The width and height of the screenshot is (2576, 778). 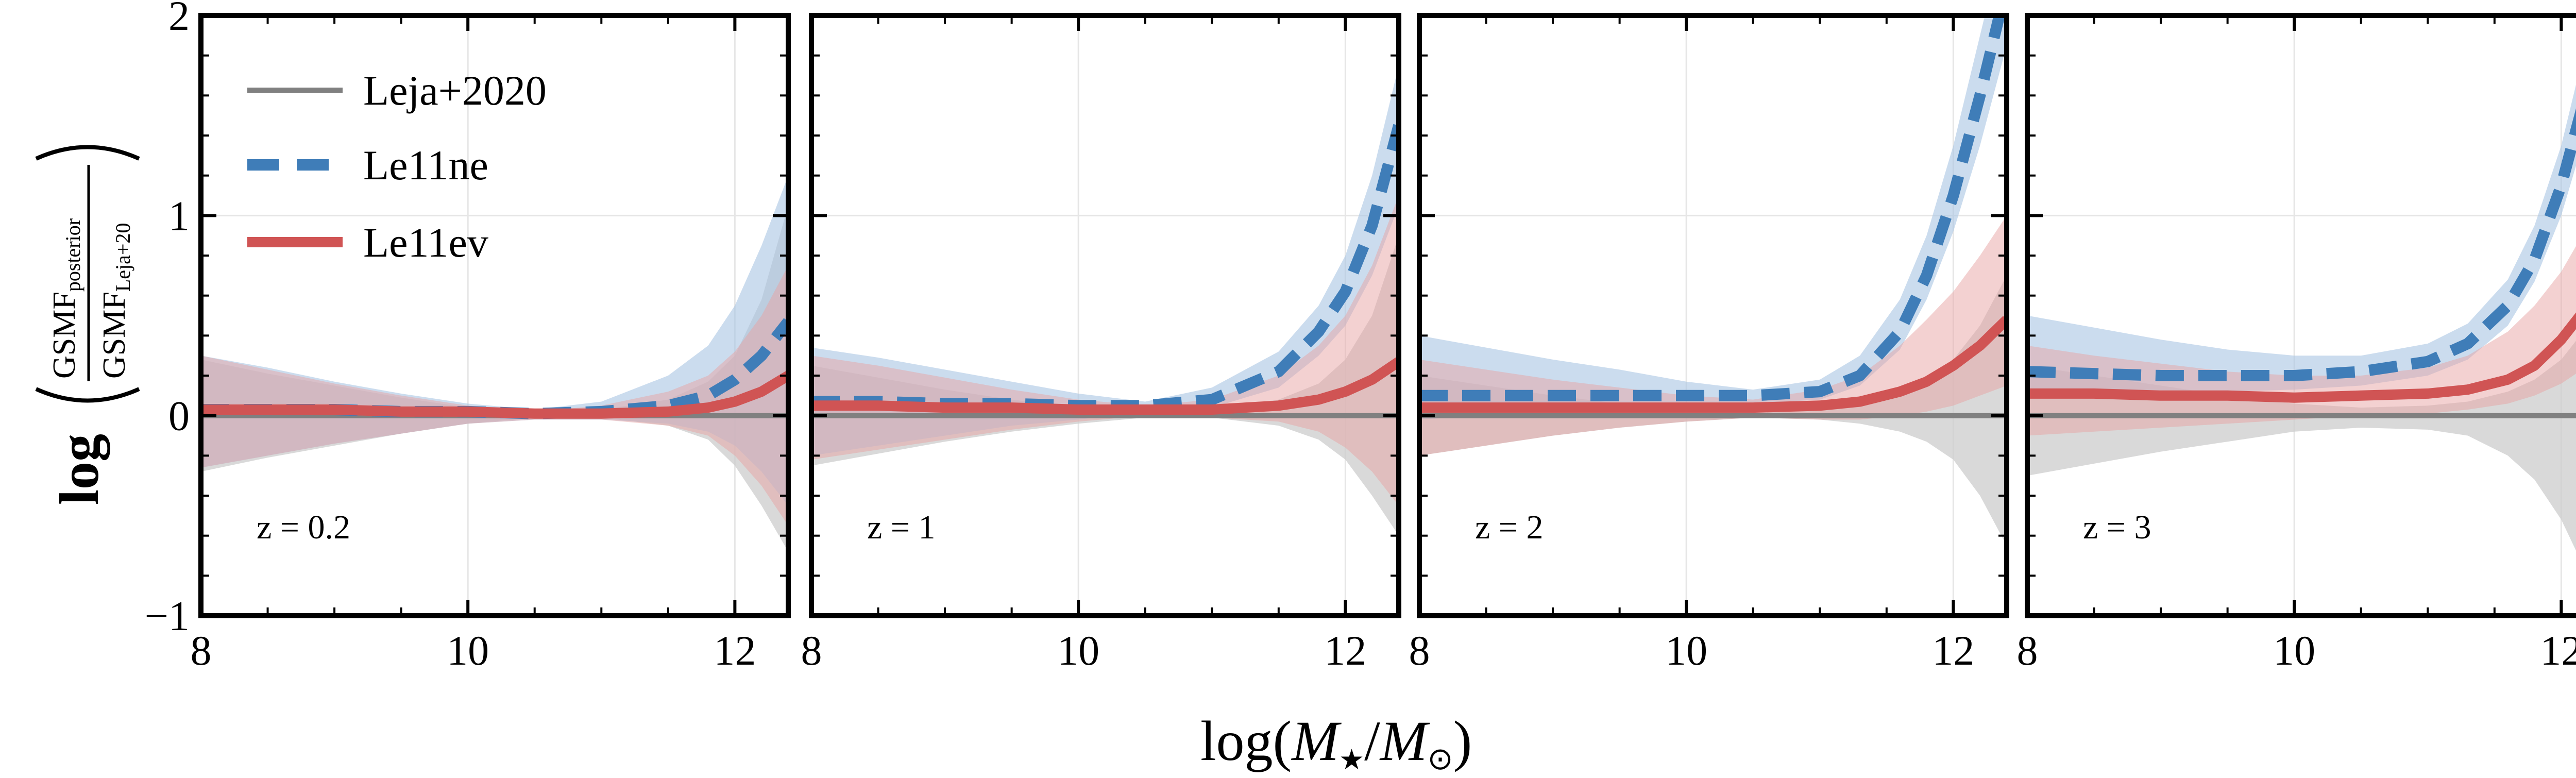 What do you see at coordinates (425, 243) in the screenshot?
I see `legend-label: Le11ev` at bounding box center [425, 243].